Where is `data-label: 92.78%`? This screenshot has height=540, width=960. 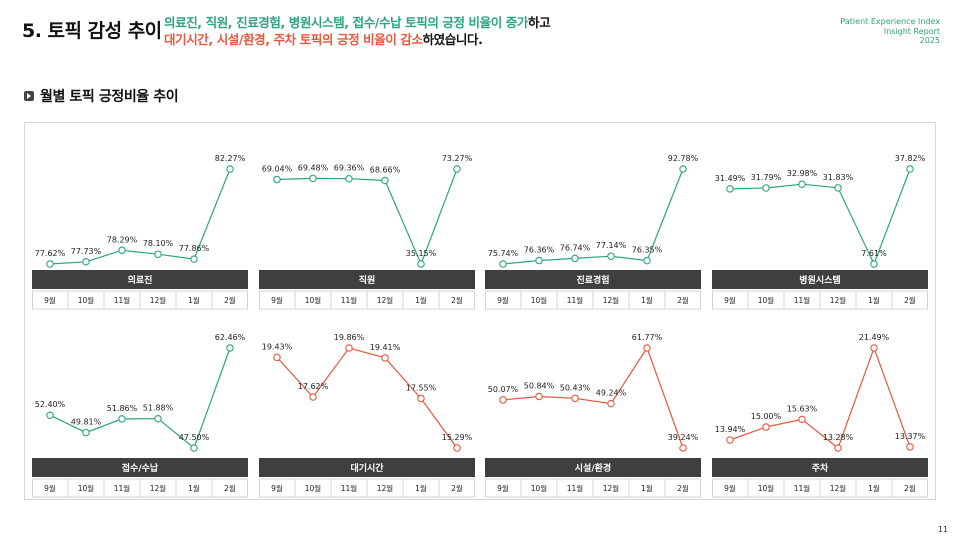 data-label: 92.78% is located at coordinates (683, 158).